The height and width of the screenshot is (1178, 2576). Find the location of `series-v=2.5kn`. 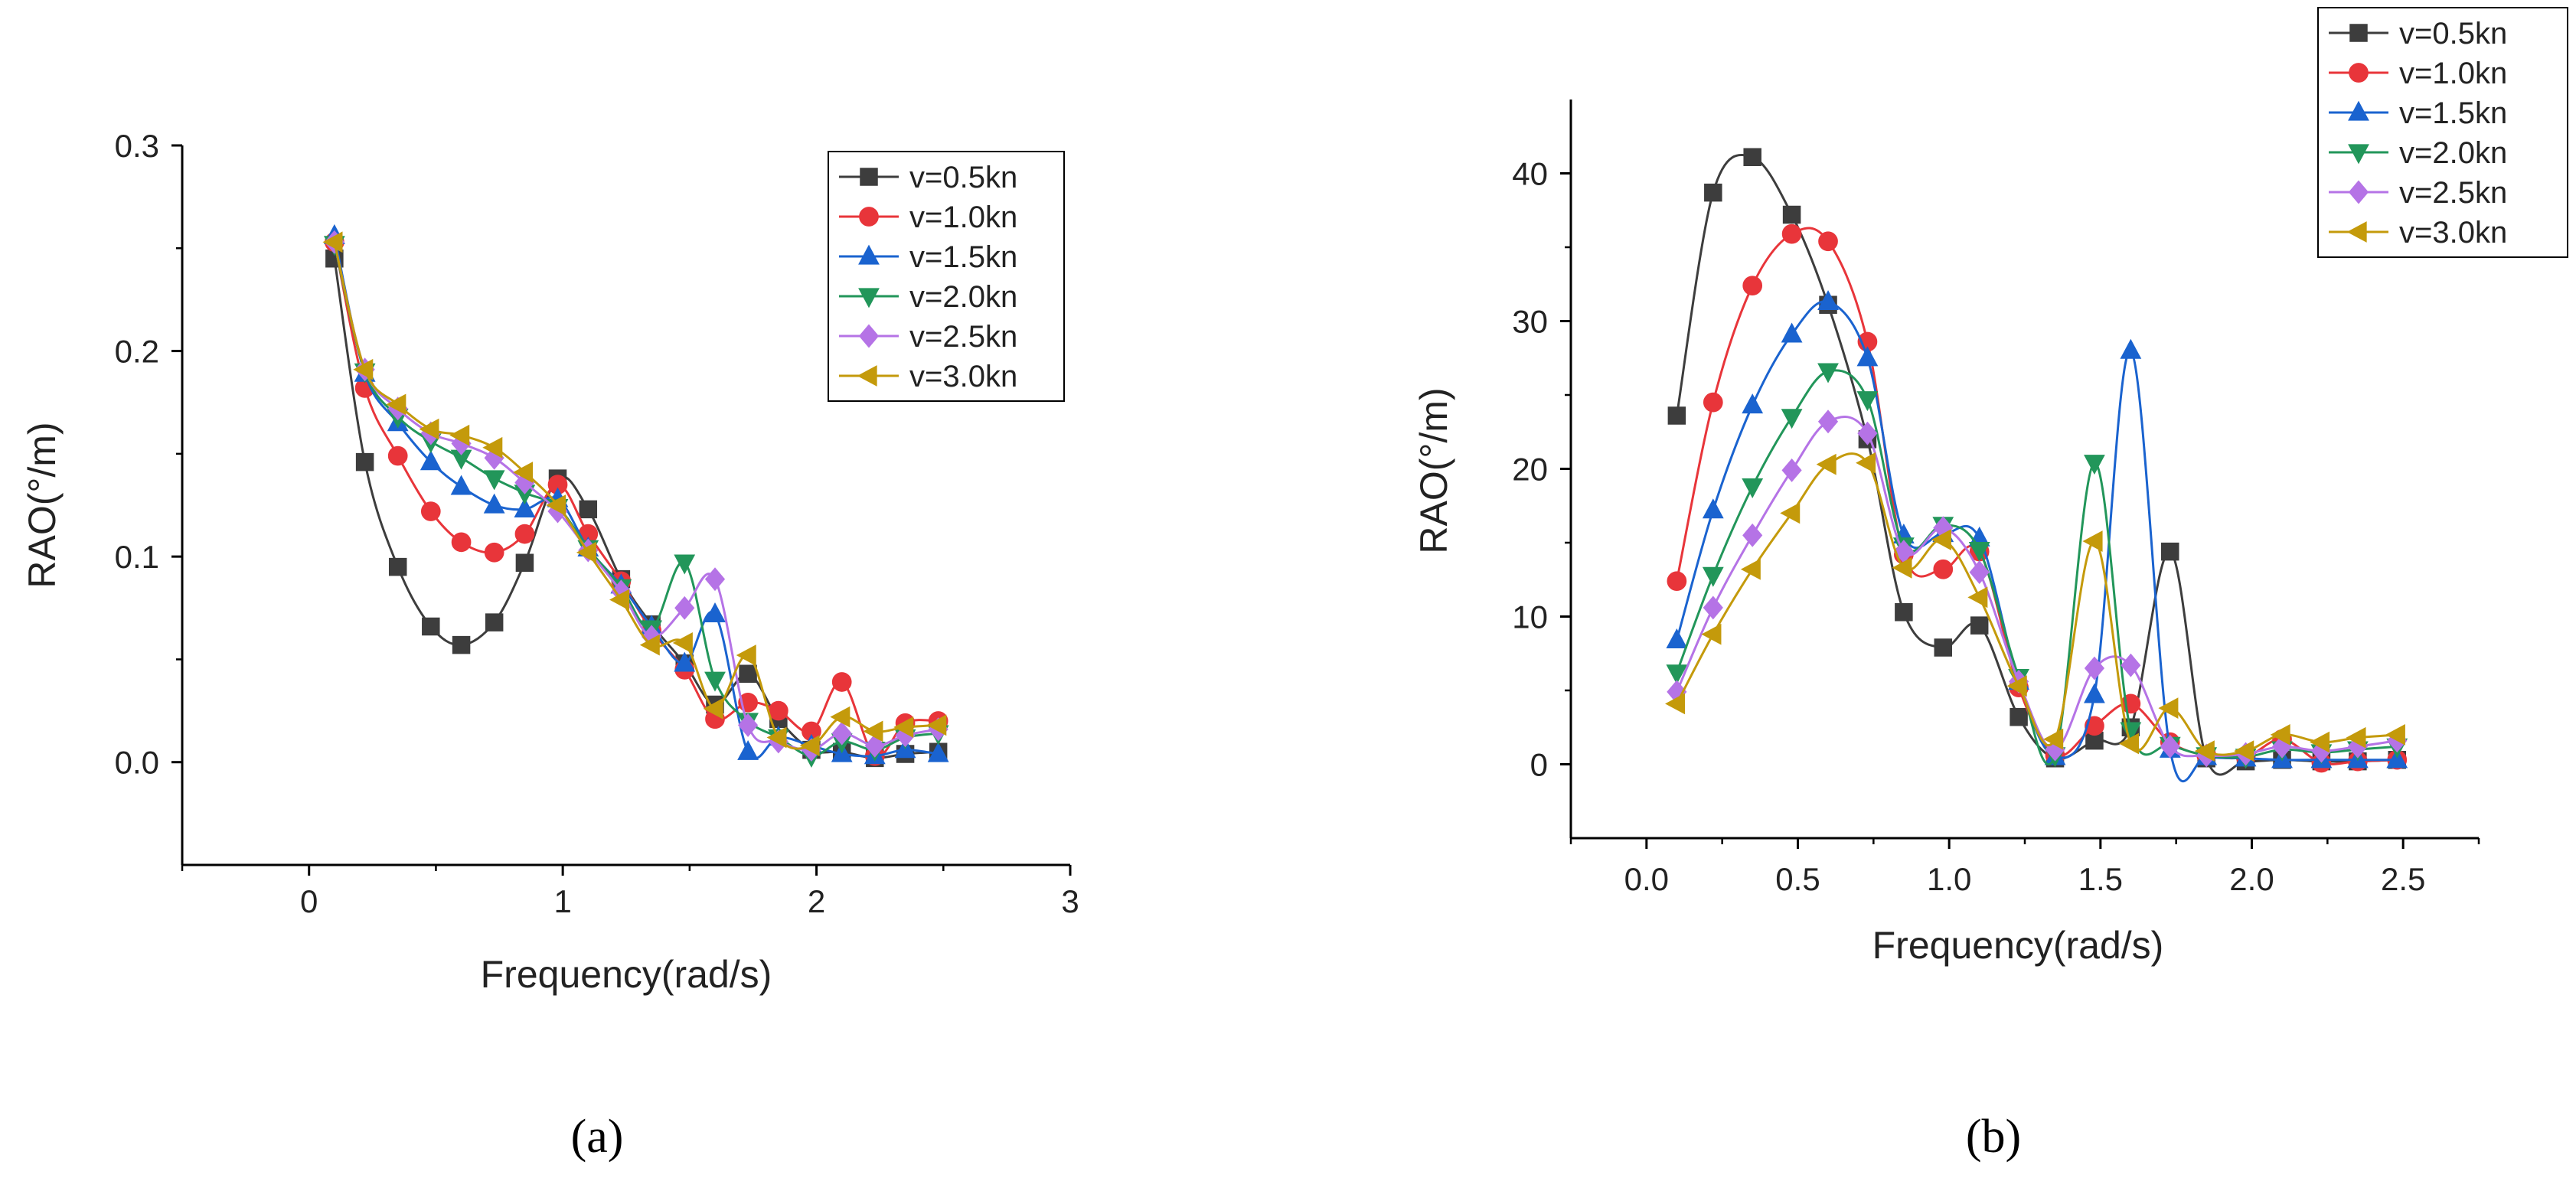

series-v=2.5kn is located at coordinates (2038, 589).